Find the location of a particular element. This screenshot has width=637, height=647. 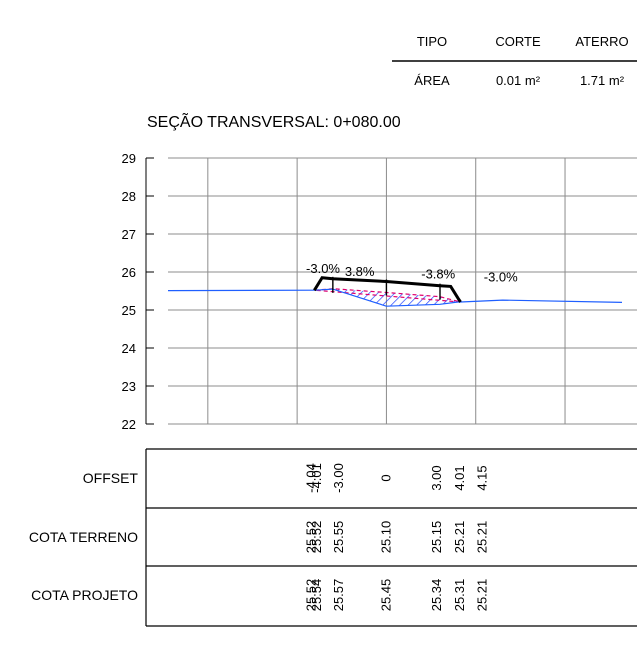

cell-cota_terreno: 25.55 is located at coordinates (338, 537).